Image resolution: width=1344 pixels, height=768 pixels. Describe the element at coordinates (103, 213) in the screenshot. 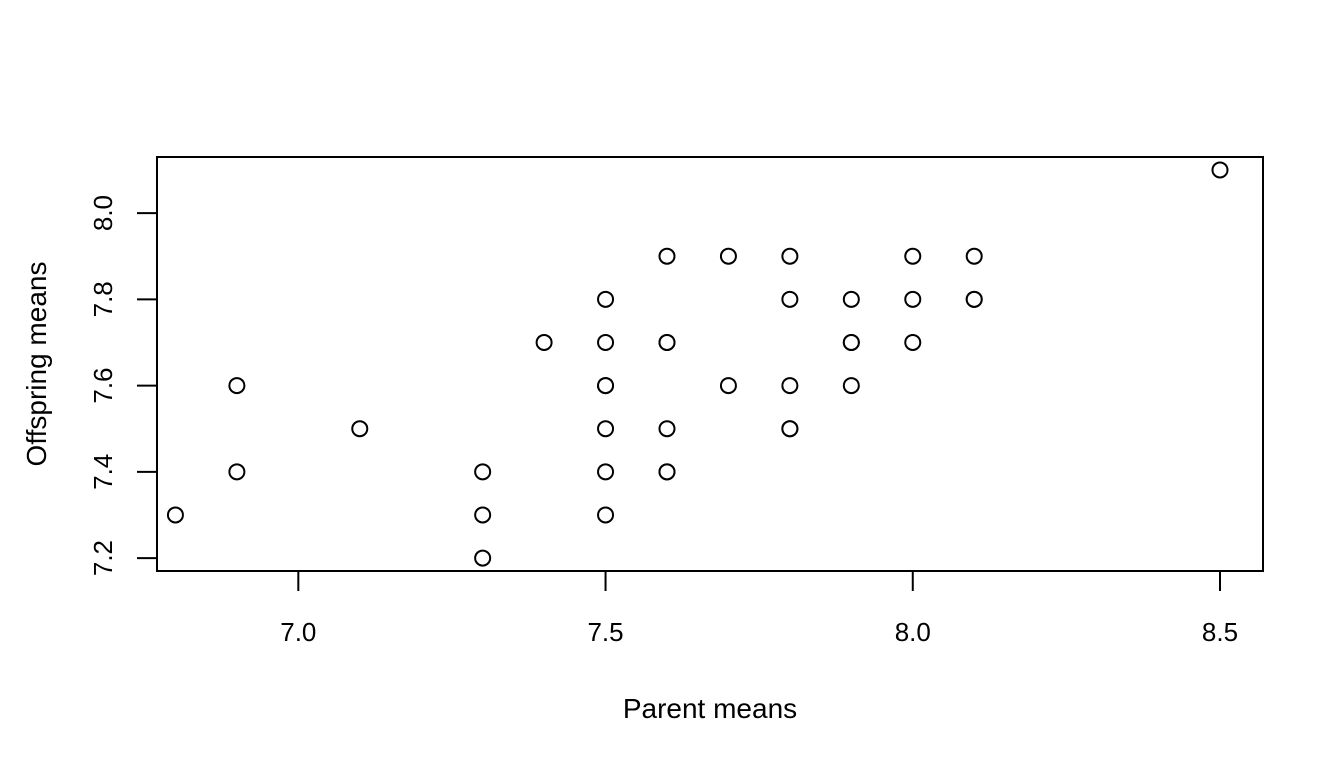

I see `y-tick-label: 8.0` at that location.